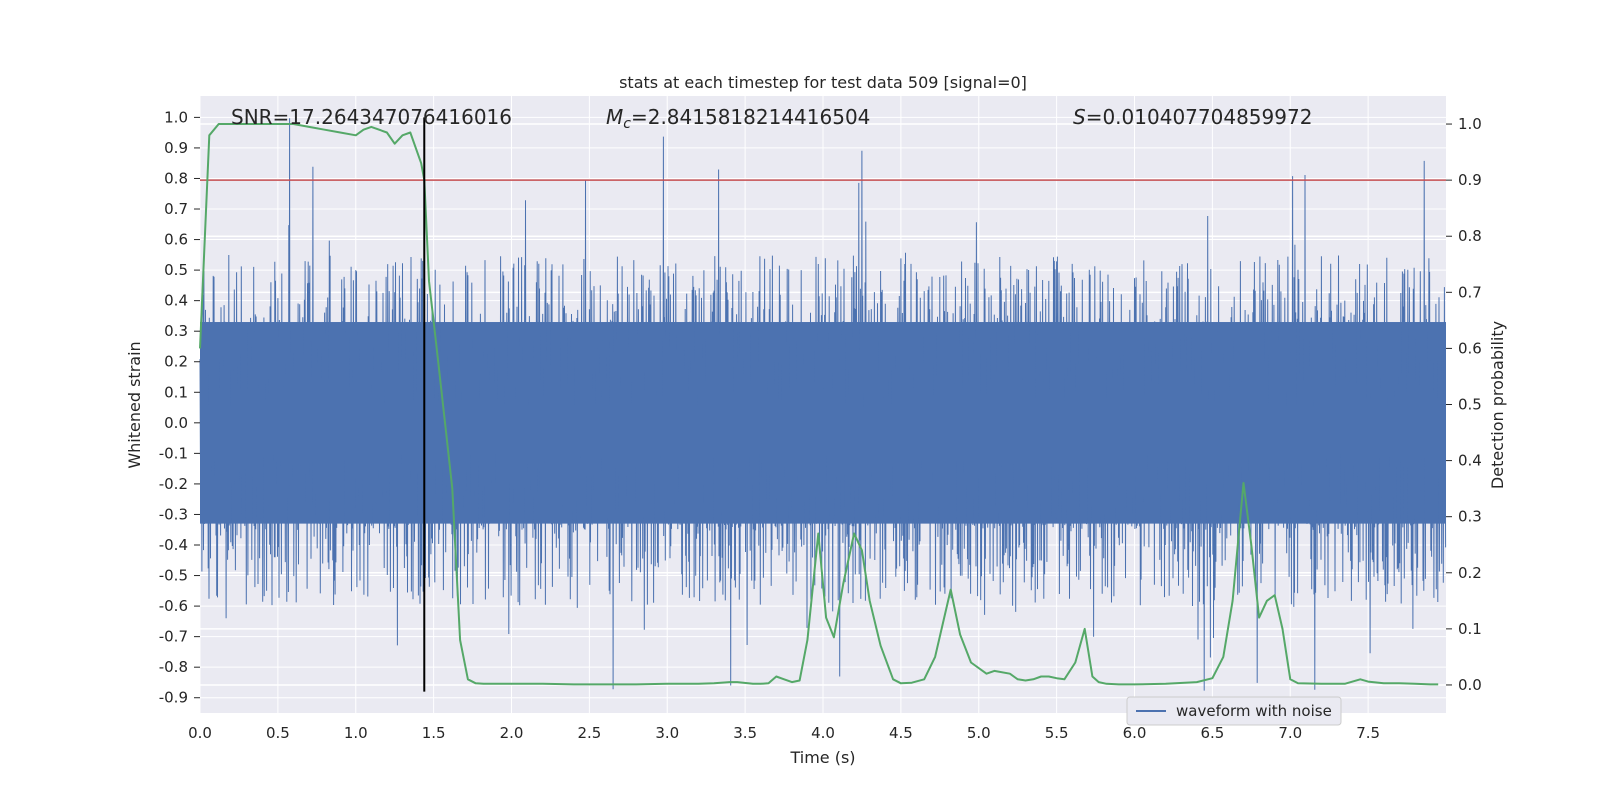 This screenshot has width=1600, height=804. Describe the element at coordinates (173, 453) in the screenshot. I see `y-tick-label: -0.1` at that location.